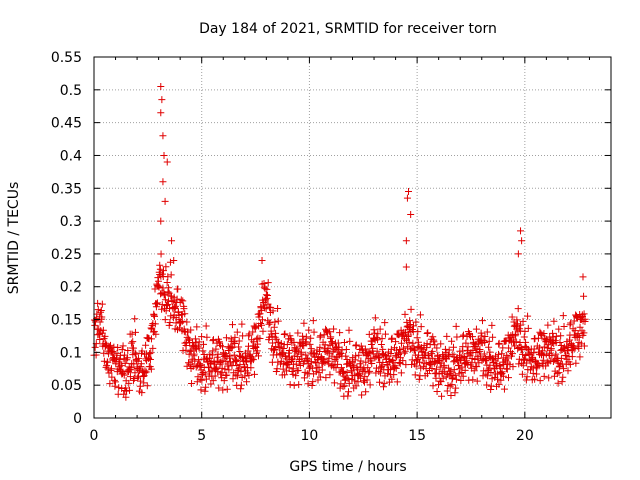 The image size is (640, 480). I want to click on x-tick-label: 0, so click(94, 436).